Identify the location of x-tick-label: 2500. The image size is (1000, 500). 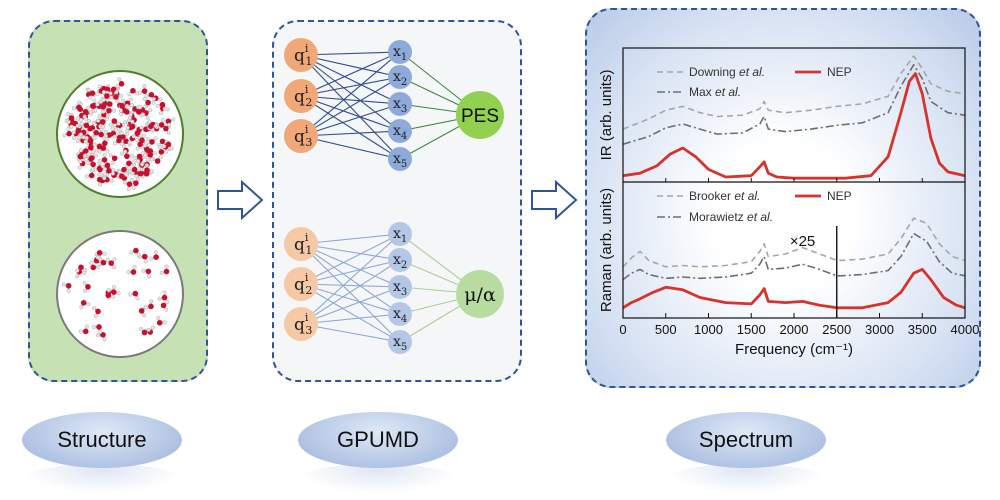
(836, 329).